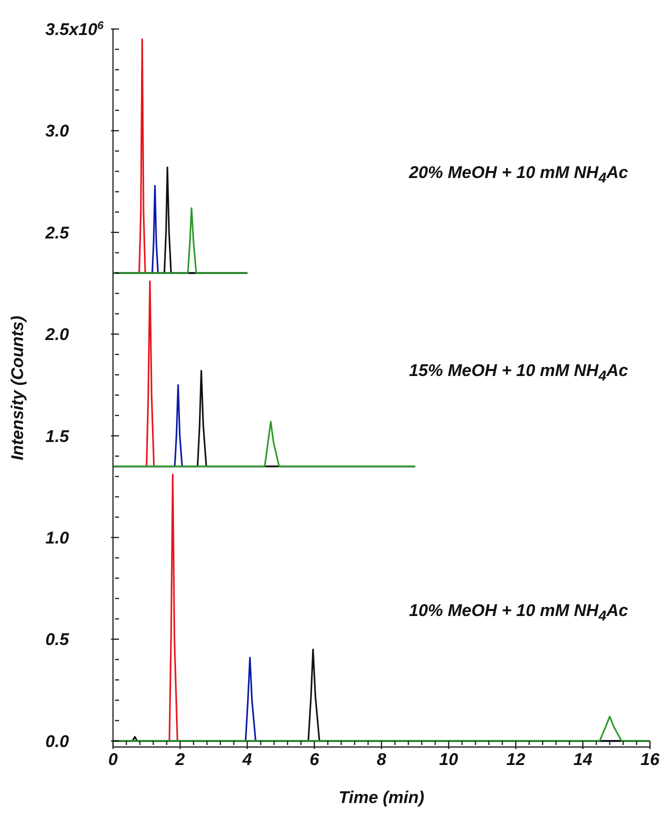 The height and width of the screenshot is (814, 662). What do you see at coordinates (518, 373) in the screenshot?
I see `annotation: 15% MeOH + 10 mM NH$_{4}$Ac` at bounding box center [518, 373].